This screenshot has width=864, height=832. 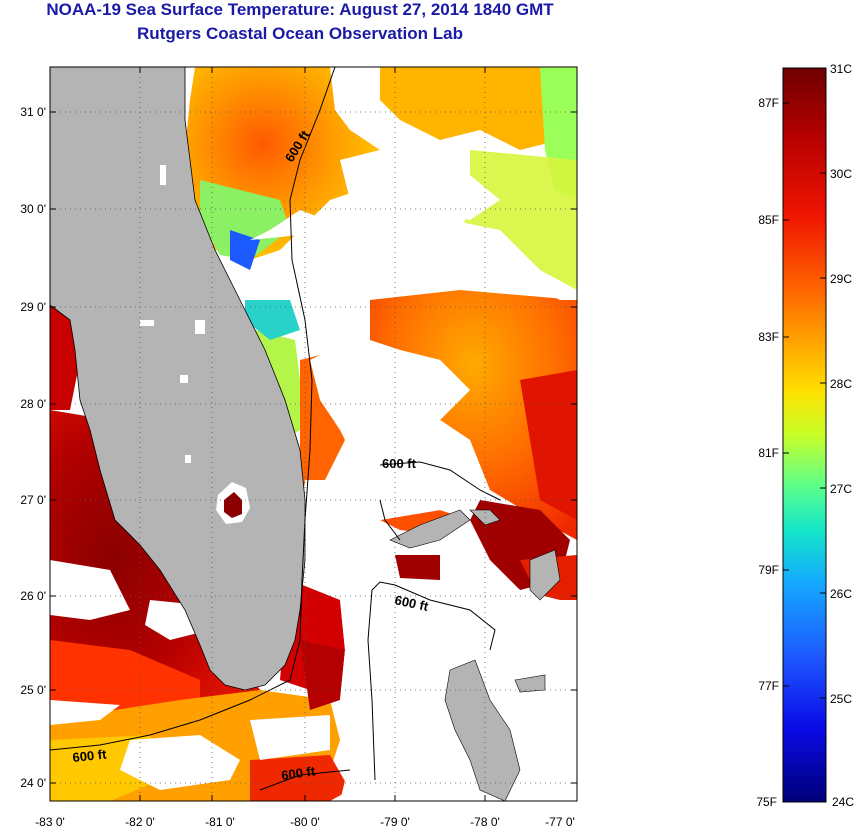 I want to click on lon-tick-label: -83 0', so click(x=50, y=822).